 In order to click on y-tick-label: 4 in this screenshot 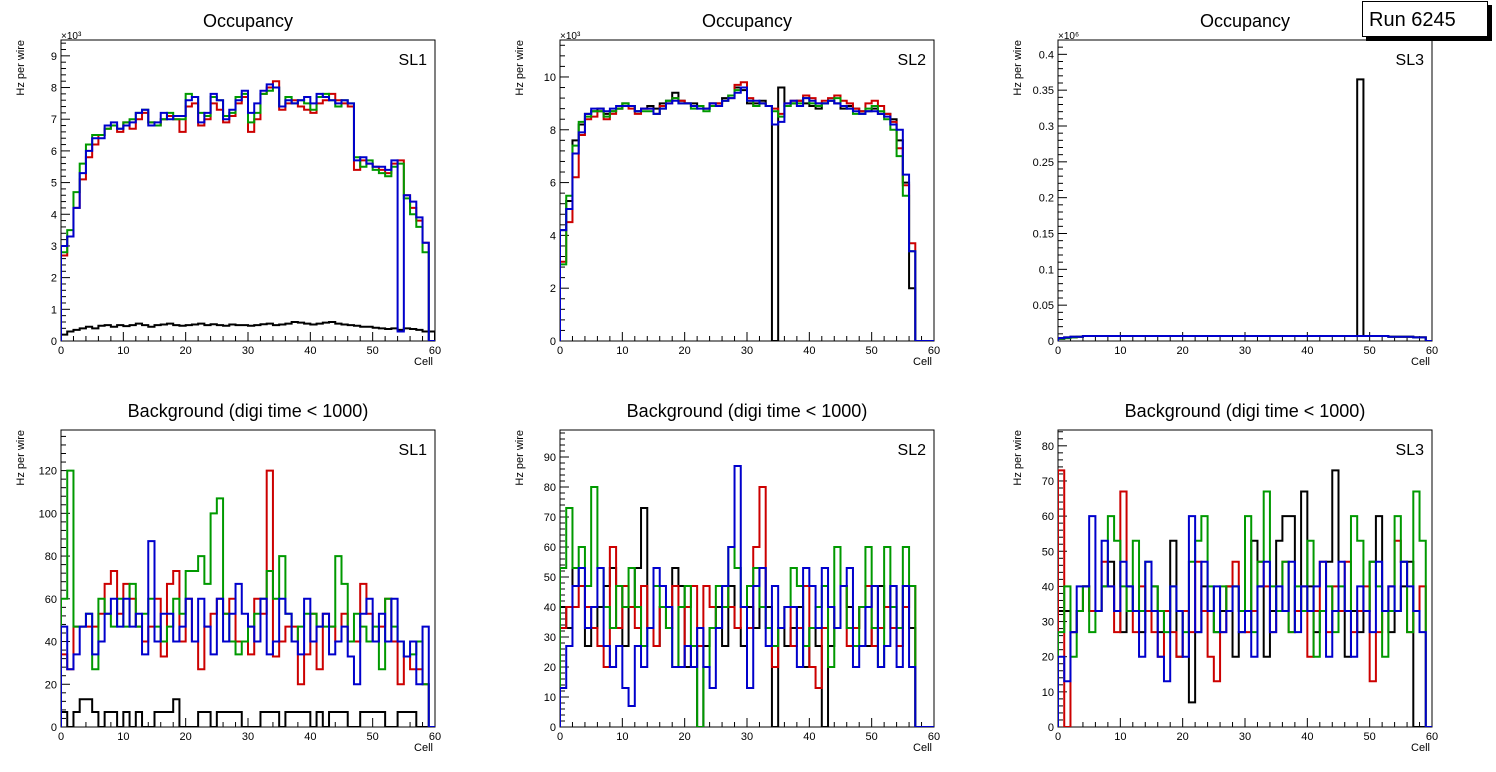, I will do `click(553, 236)`.